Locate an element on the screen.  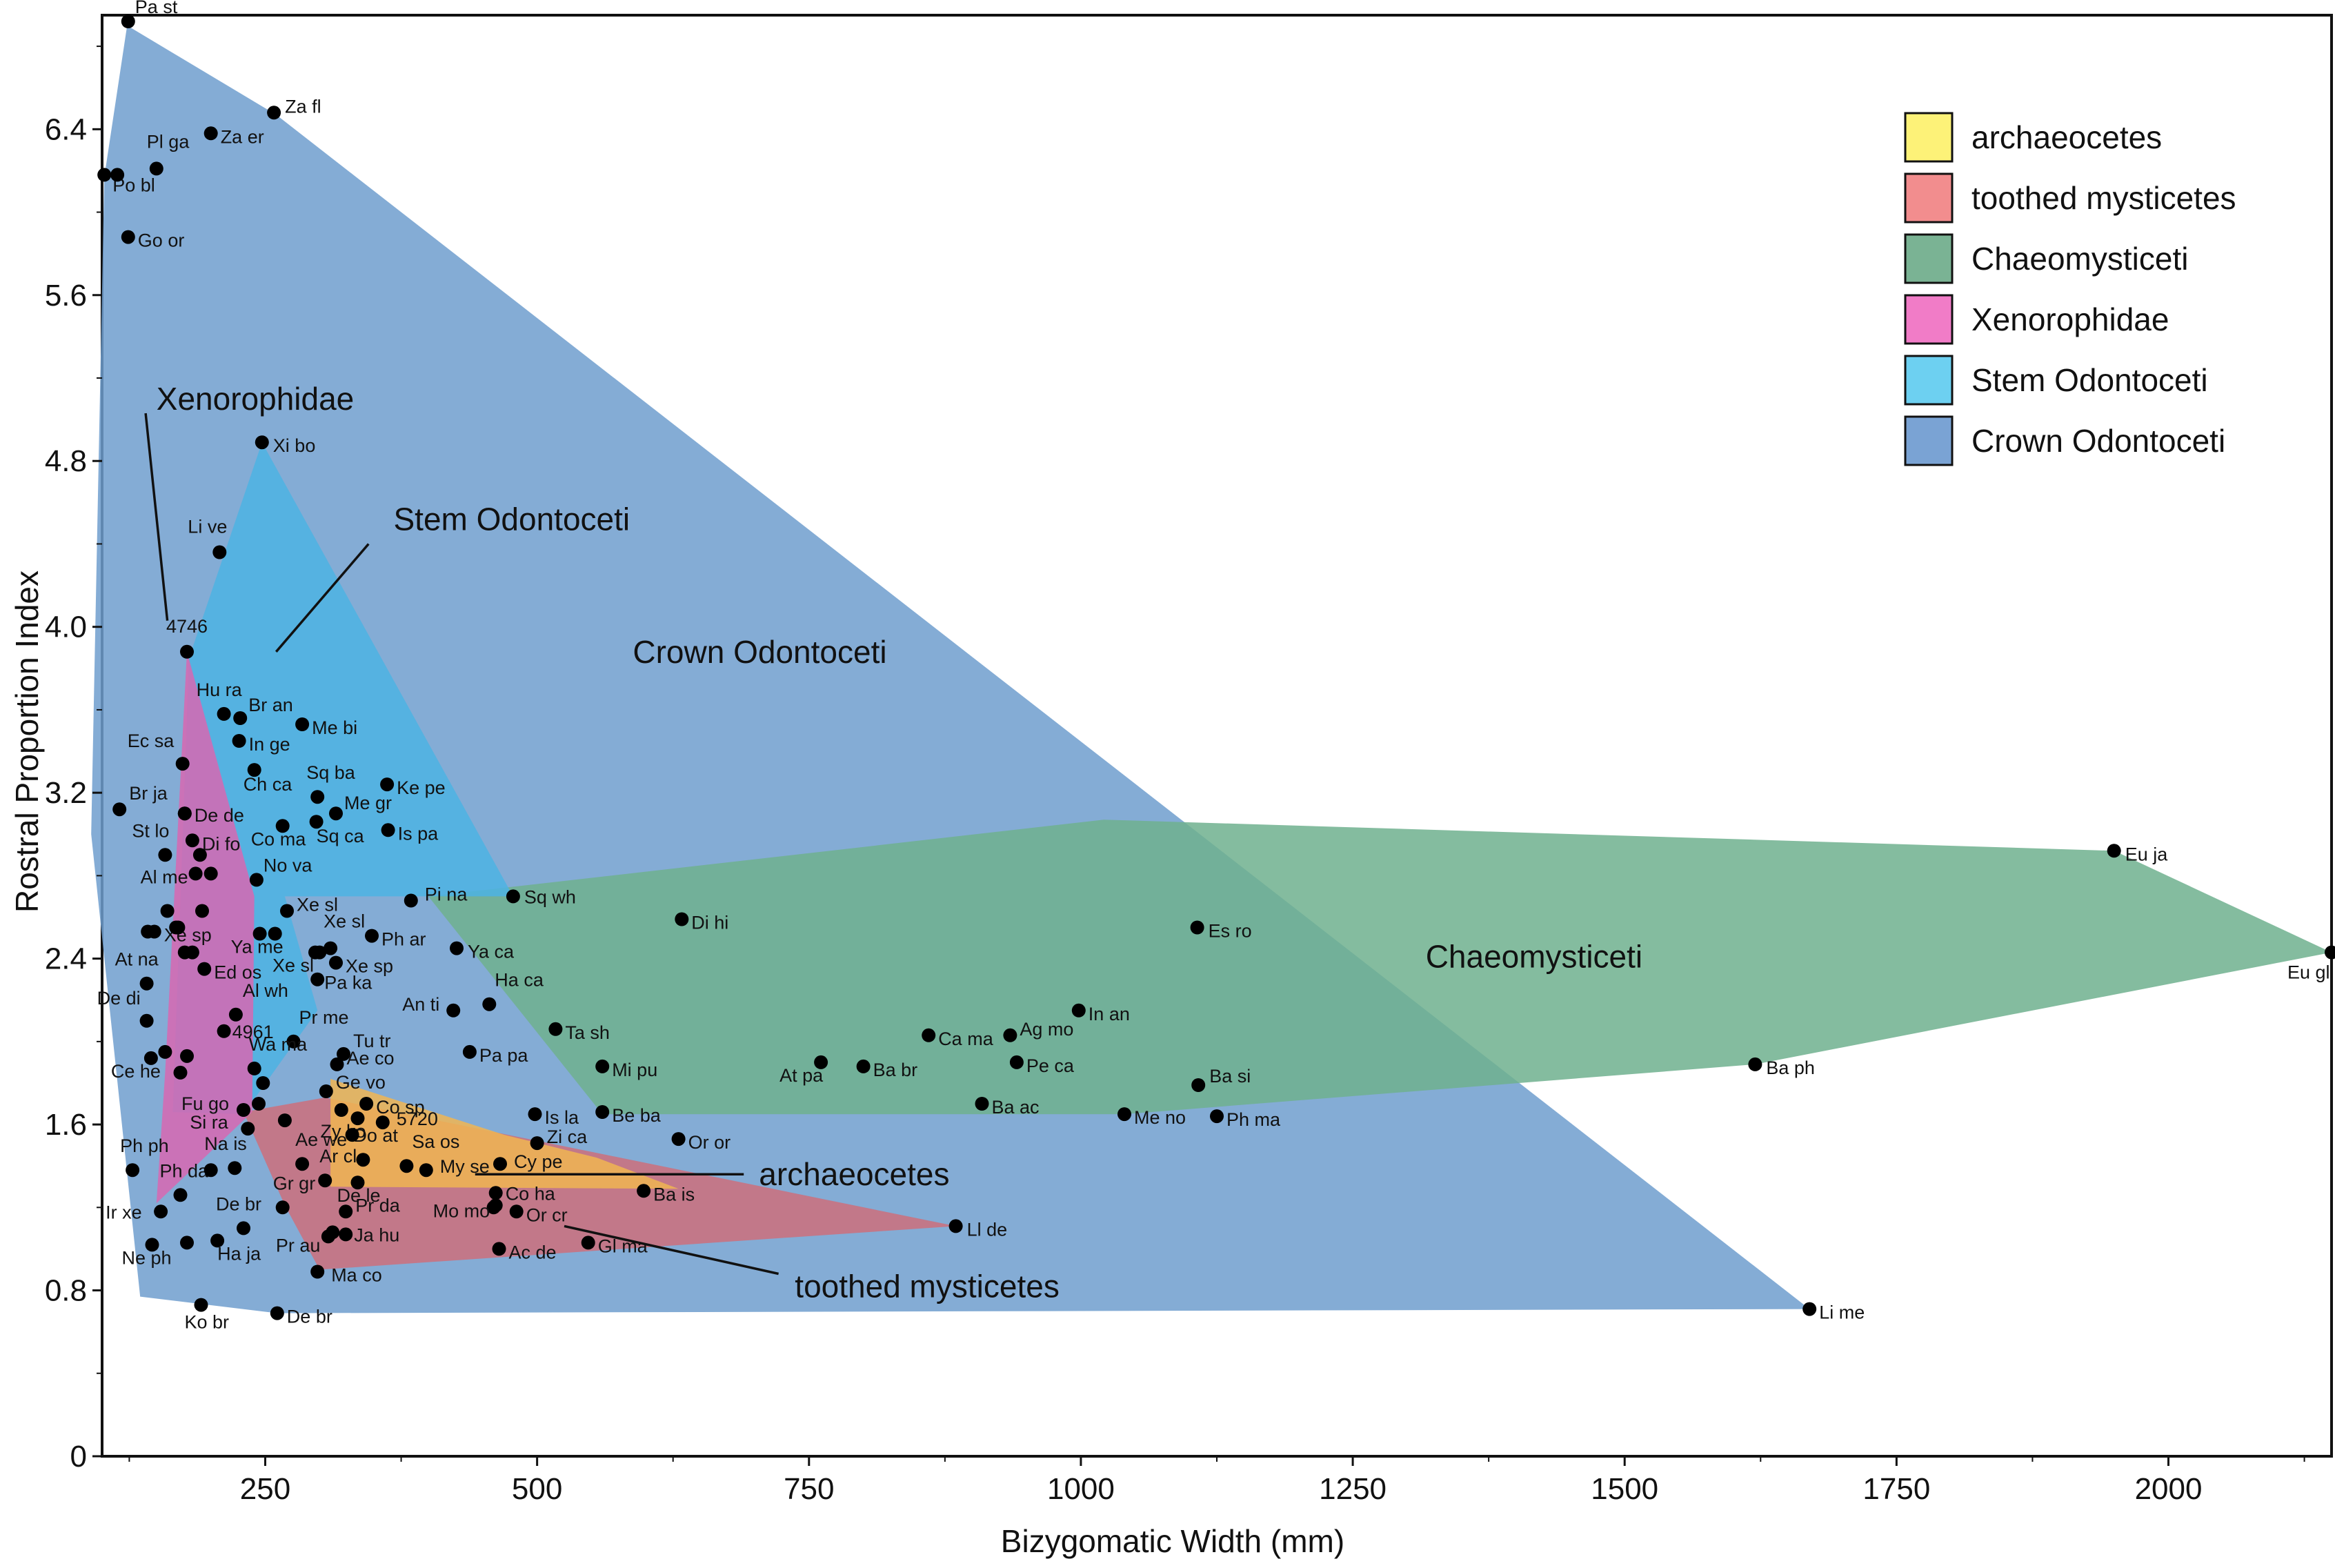
data-point-ae-co is located at coordinates (337, 1064).